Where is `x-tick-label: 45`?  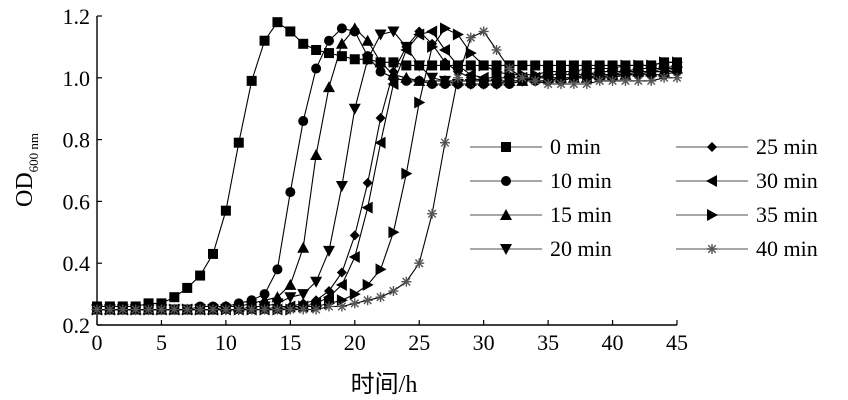 x-tick-label: 45 is located at coordinates (677, 342).